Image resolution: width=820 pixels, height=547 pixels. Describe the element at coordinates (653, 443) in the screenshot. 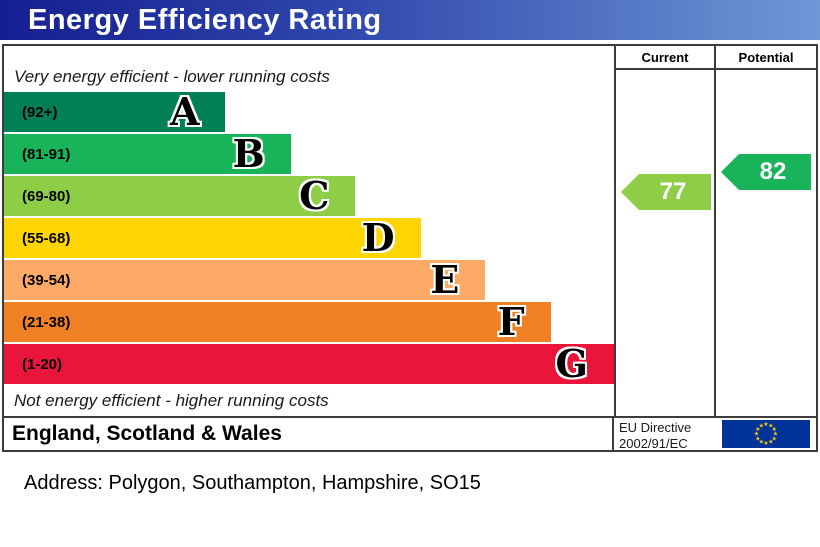

I see `eu-directive-line2: 2002/91/EC` at that location.